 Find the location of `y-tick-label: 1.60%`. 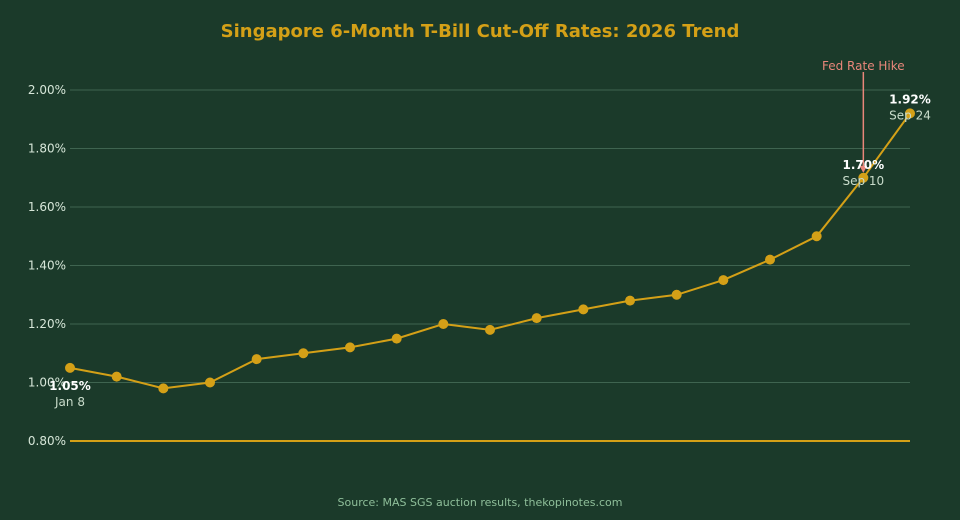

y-tick-label: 1.60% is located at coordinates (47, 207).